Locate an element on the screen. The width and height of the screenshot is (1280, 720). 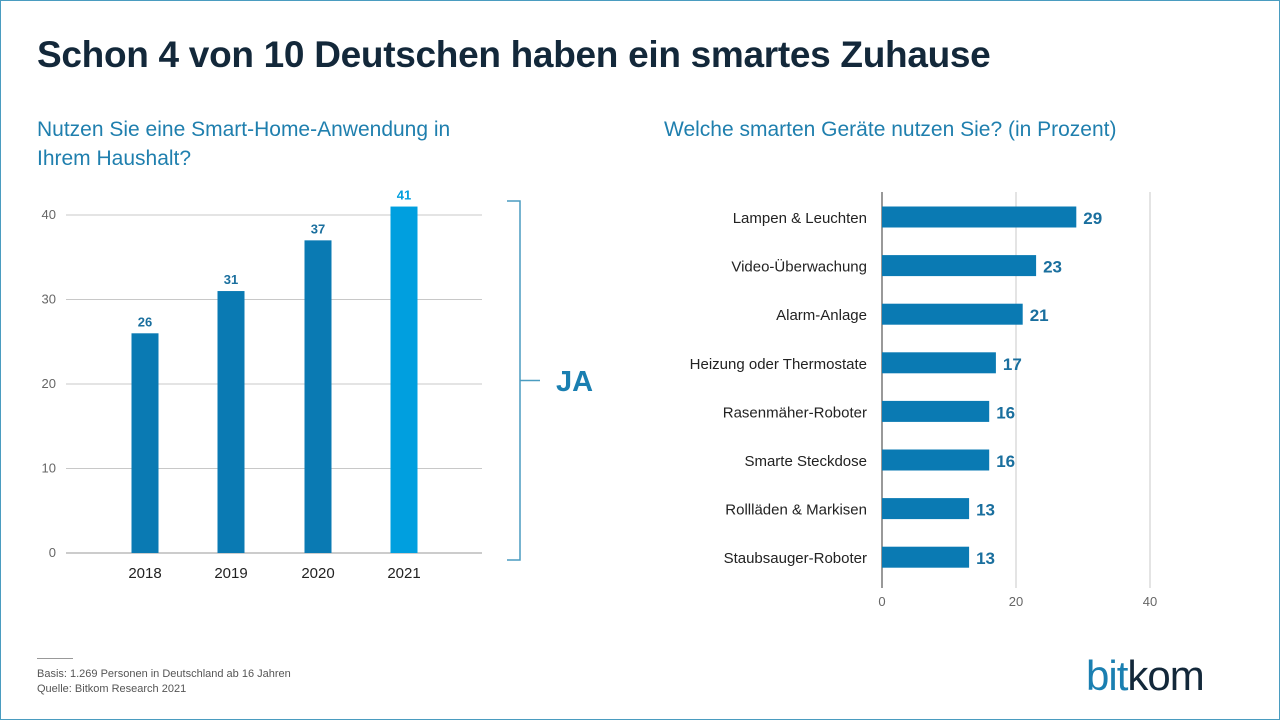
data-label: 41 is located at coordinates (404, 195).